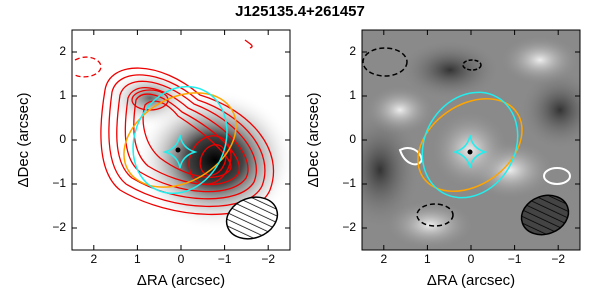 This screenshot has width=600, height=300. What do you see at coordinates (300, 11) in the screenshot?
I see `figure-title: J125135.4+261457` at bounding box center [300, 11].